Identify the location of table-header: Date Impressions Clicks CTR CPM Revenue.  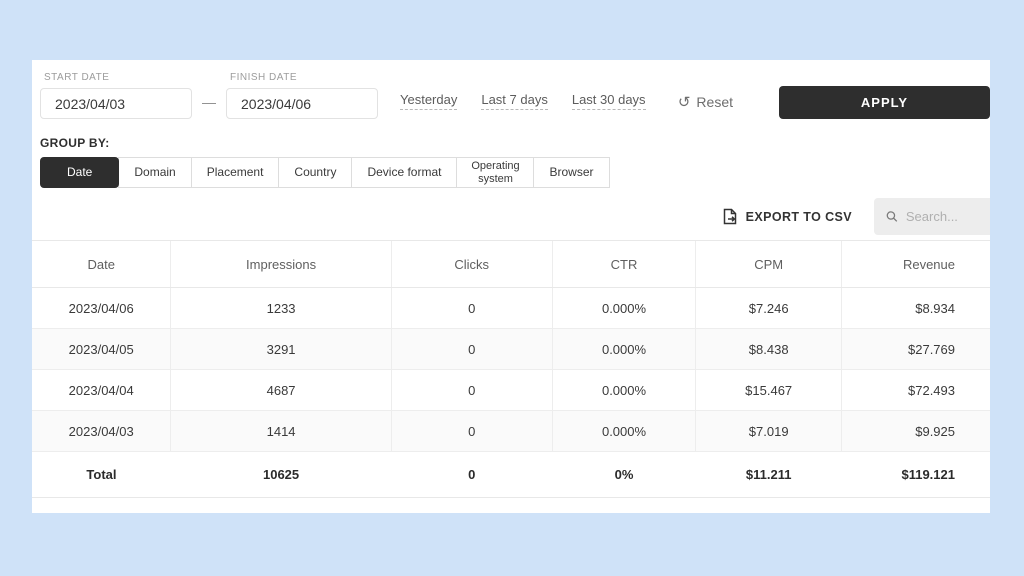
(511, 264).